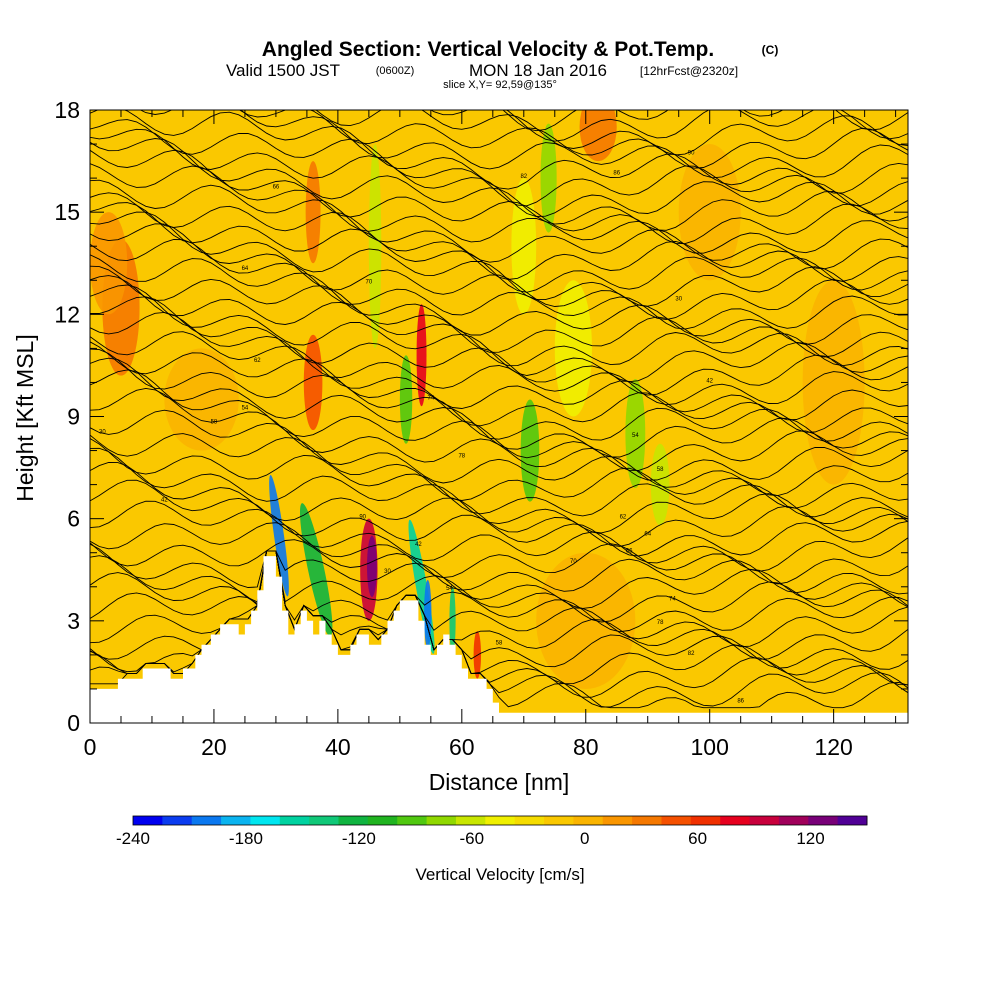  Describe the element at coordinates (73, 519) in the screenshot. I see `y-tick-label: 6` at that location.